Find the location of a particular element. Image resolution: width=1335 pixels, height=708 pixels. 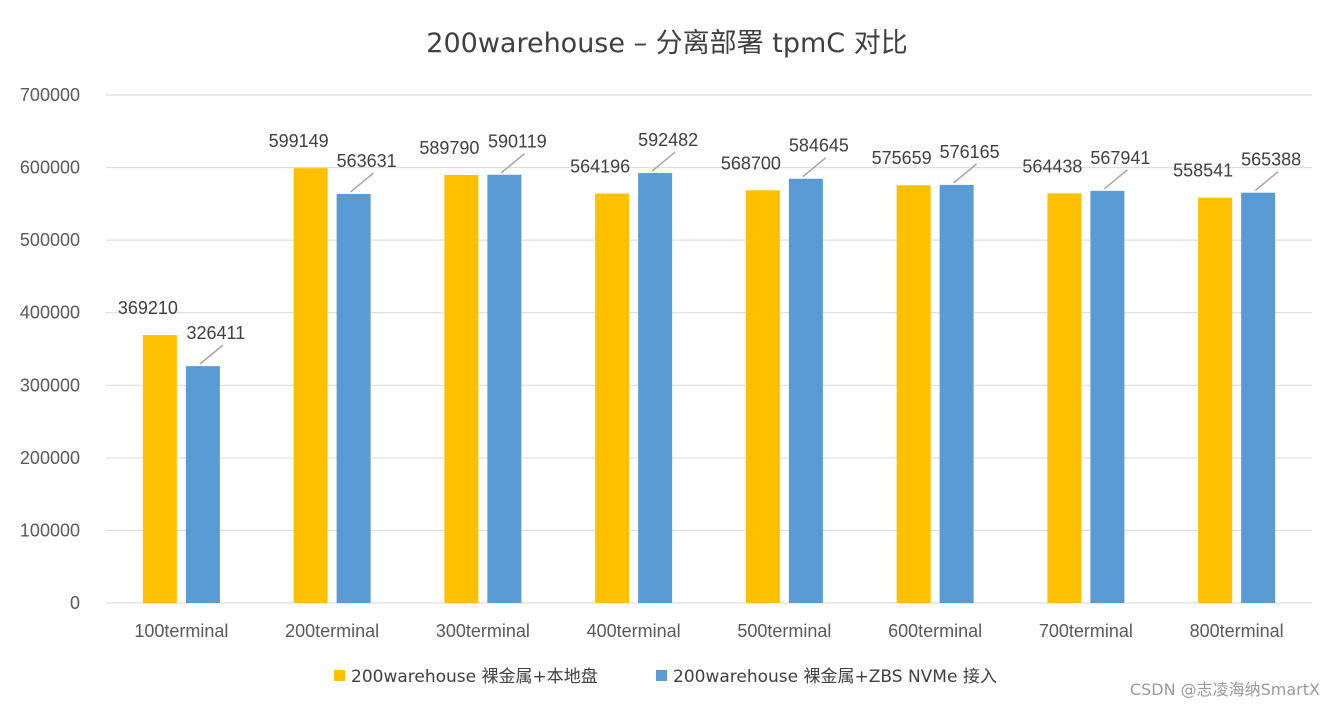

x-category-label: 600terminal is located at coordinates (935, 631).